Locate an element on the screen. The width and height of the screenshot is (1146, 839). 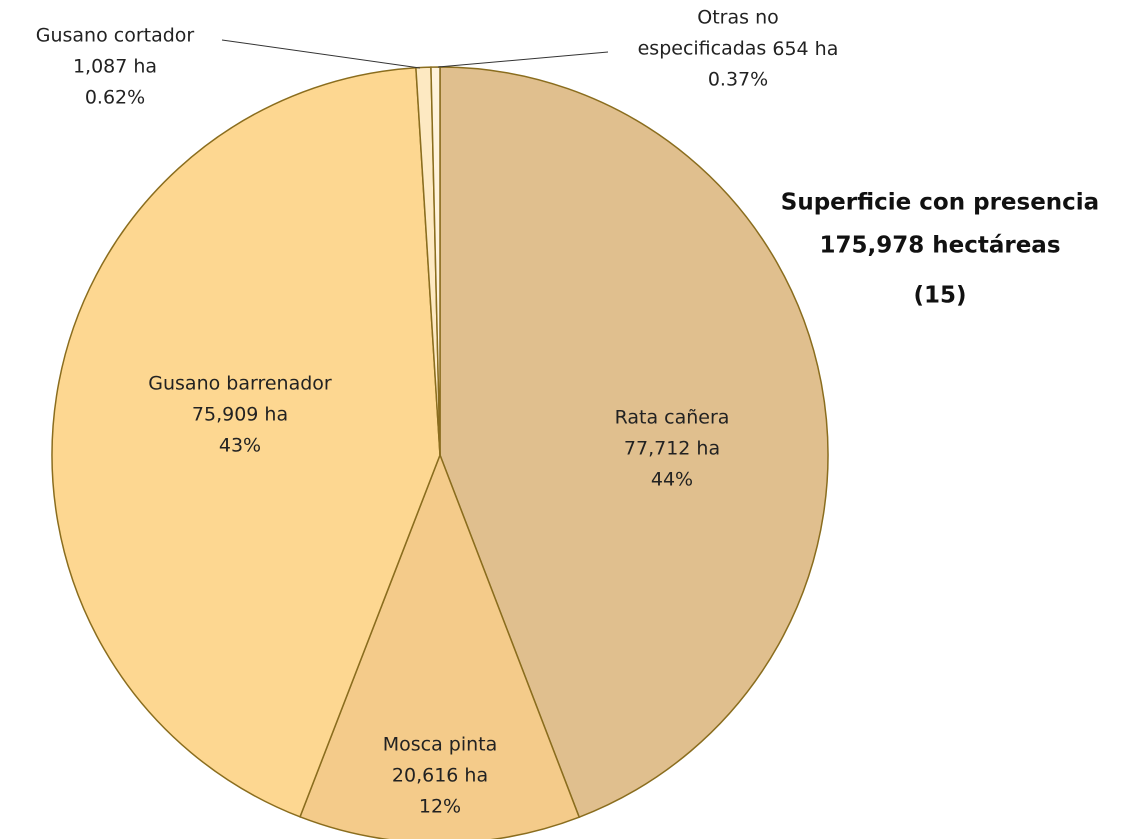
percent-label: 0.37% is located at coordinates (738, 80).